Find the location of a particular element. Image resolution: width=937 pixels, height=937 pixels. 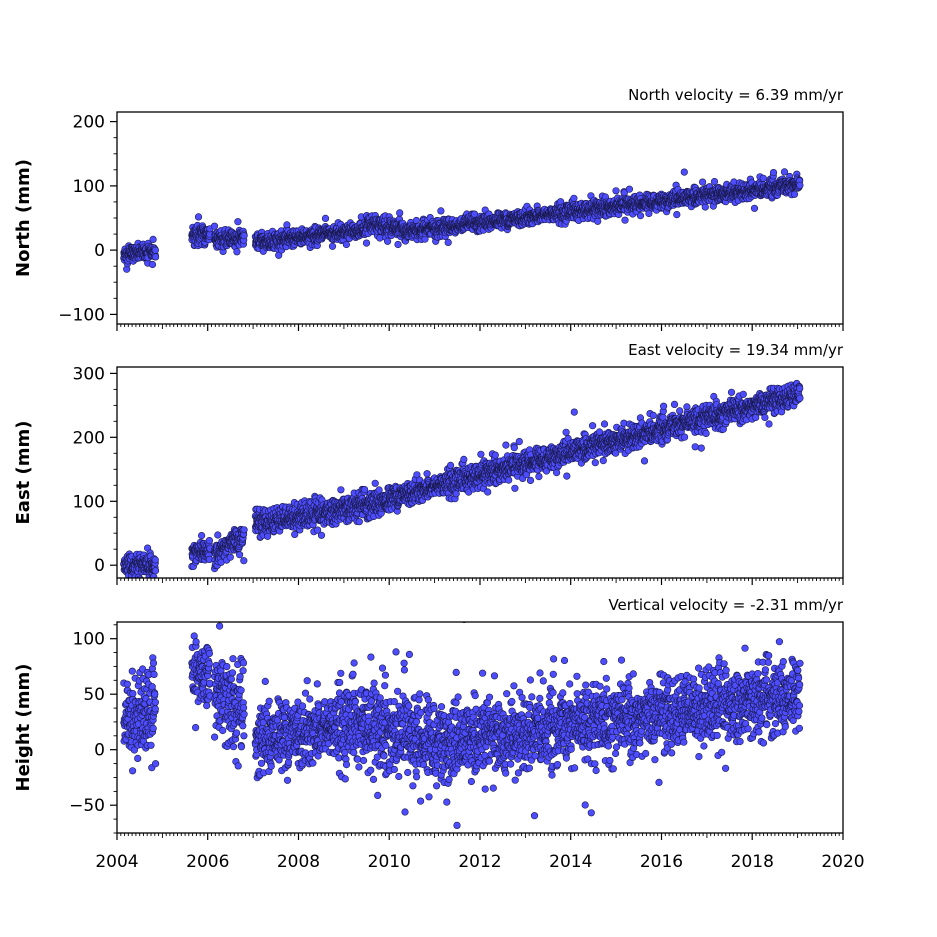

y-tick-label: 0 is located at coordinates (99, 251).